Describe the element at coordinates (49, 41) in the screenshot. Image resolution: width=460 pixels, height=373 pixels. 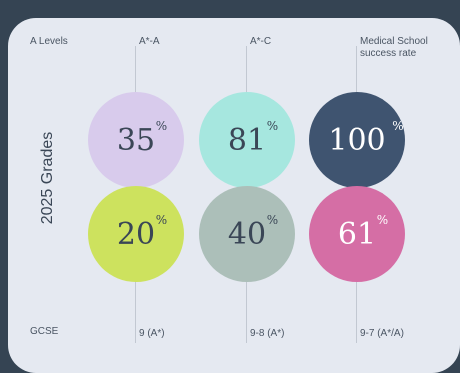
I see `a-levels-label: A Levels` at that location.